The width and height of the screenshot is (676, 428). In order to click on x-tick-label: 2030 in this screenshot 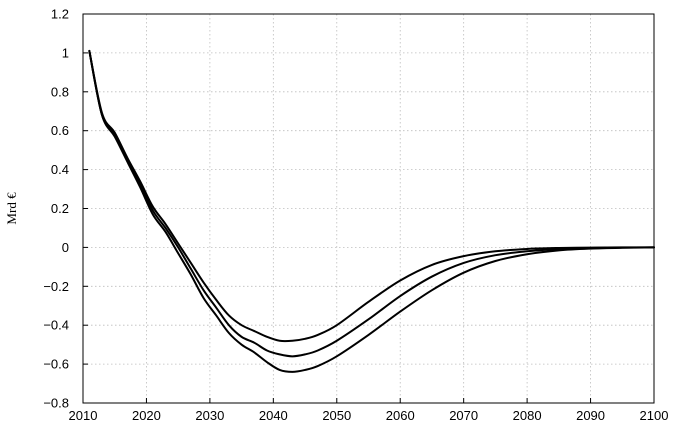, I will do `click(209, 415)`.